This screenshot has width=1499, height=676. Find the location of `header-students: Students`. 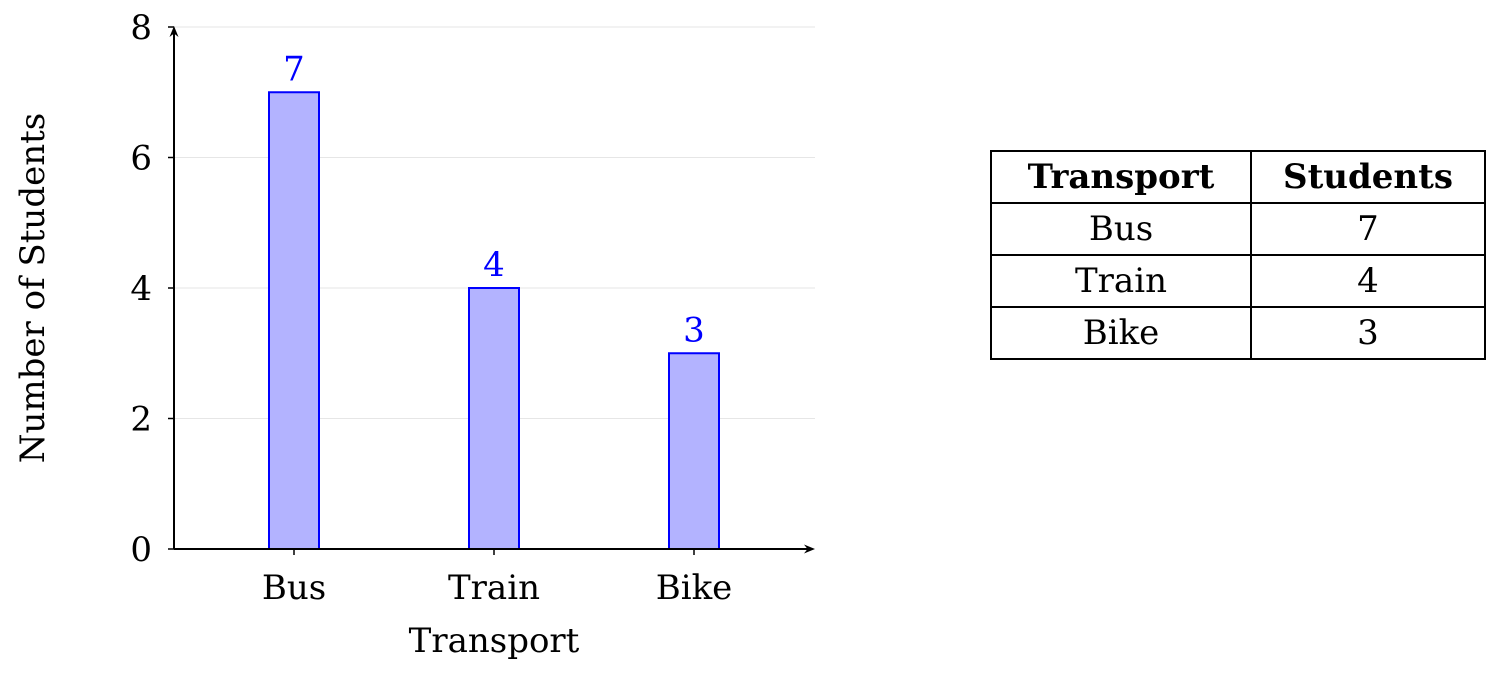

header-students: Students is located at coordinates (1368, 177).